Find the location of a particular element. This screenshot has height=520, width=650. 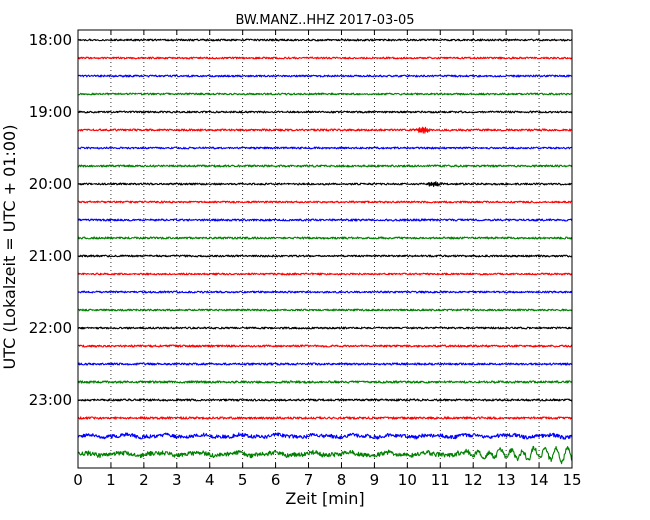

x-tick-label: 12 is located at coordinates (473, 480).